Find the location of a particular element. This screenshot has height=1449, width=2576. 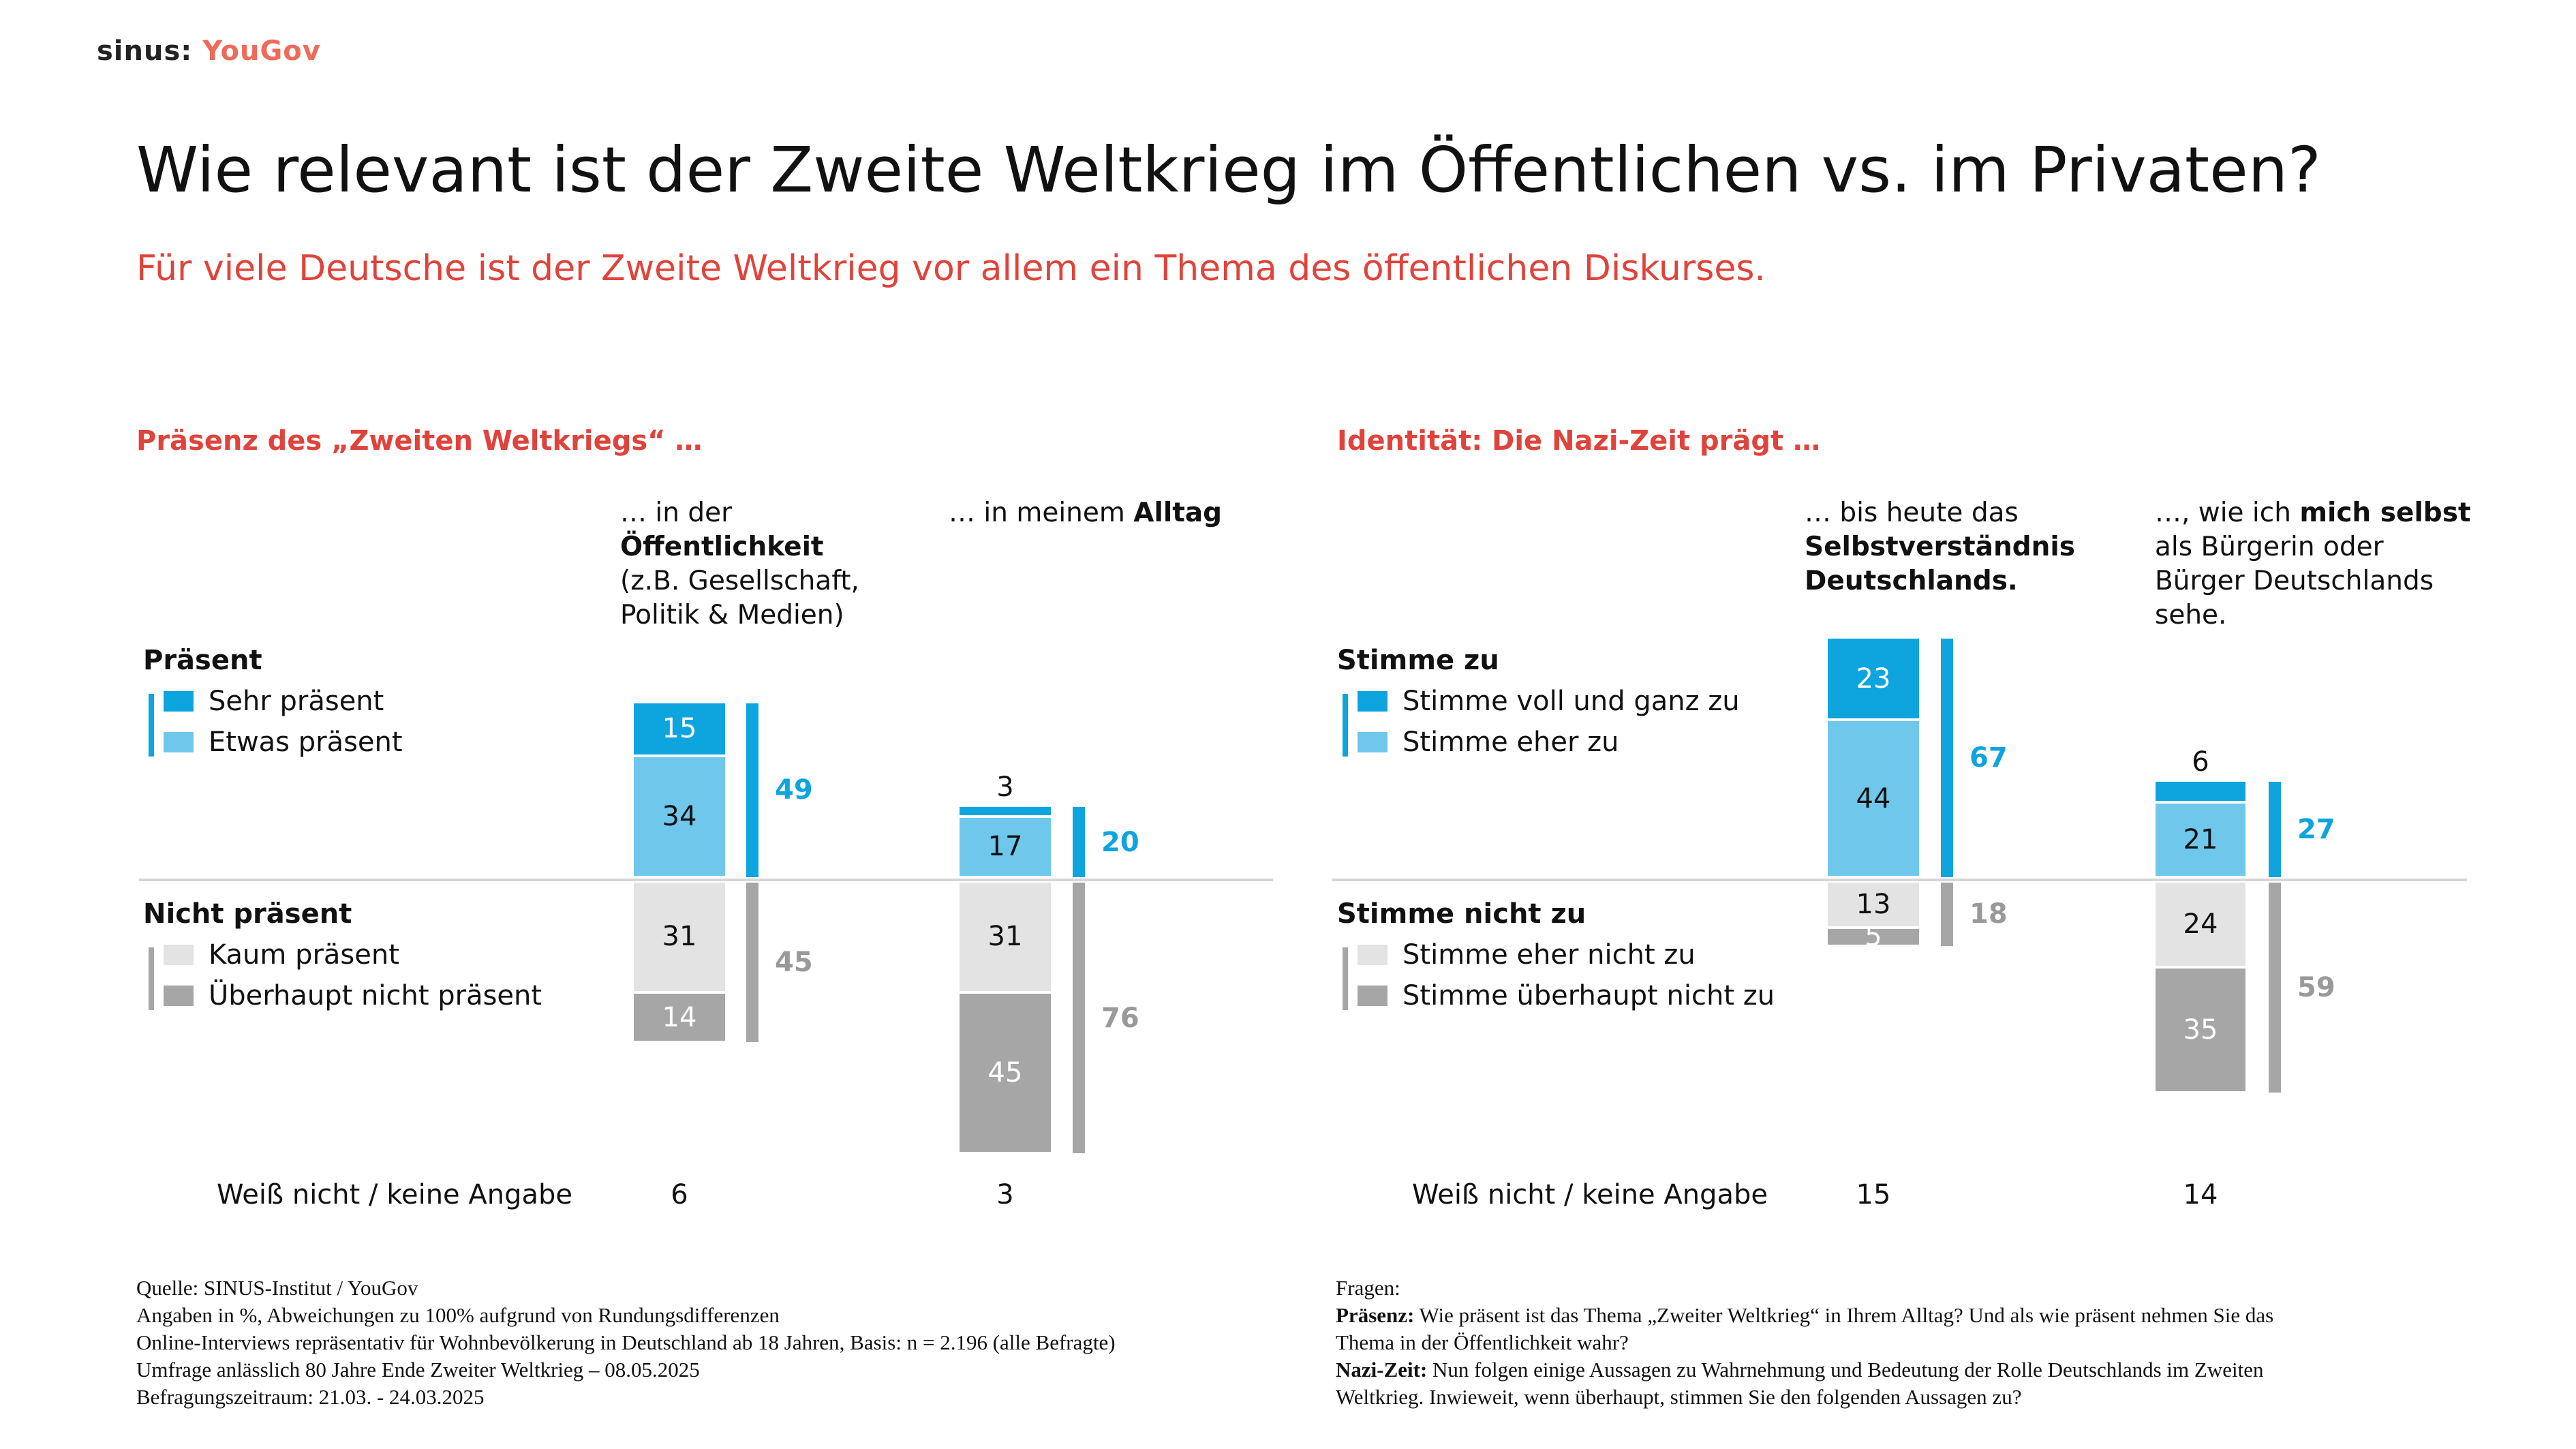

legend-group-praesent: Präsent is located at coordinates (202, 660).